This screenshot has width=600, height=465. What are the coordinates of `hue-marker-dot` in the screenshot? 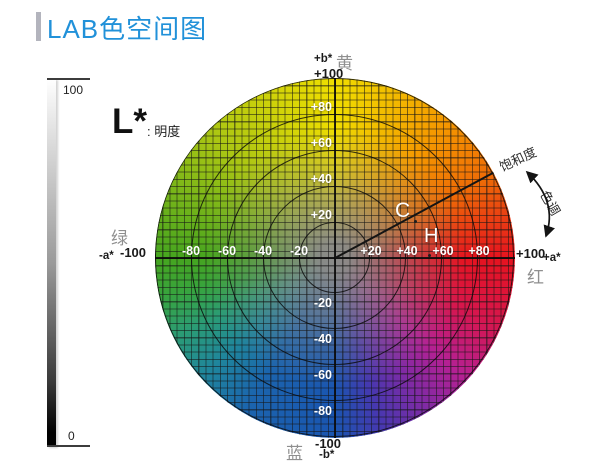 It's located at (429, 255).